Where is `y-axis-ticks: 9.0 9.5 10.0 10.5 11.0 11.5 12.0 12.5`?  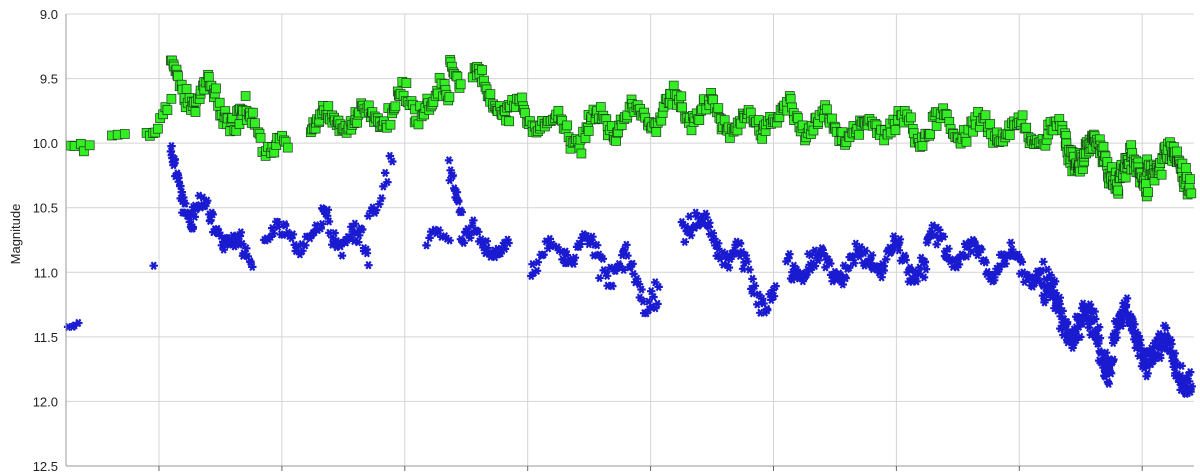
y-axis-ticks: 9.0 9.5 10.0 10.5 11.0 11.5 12.0 12.5 is located at coordinates (45, 239).